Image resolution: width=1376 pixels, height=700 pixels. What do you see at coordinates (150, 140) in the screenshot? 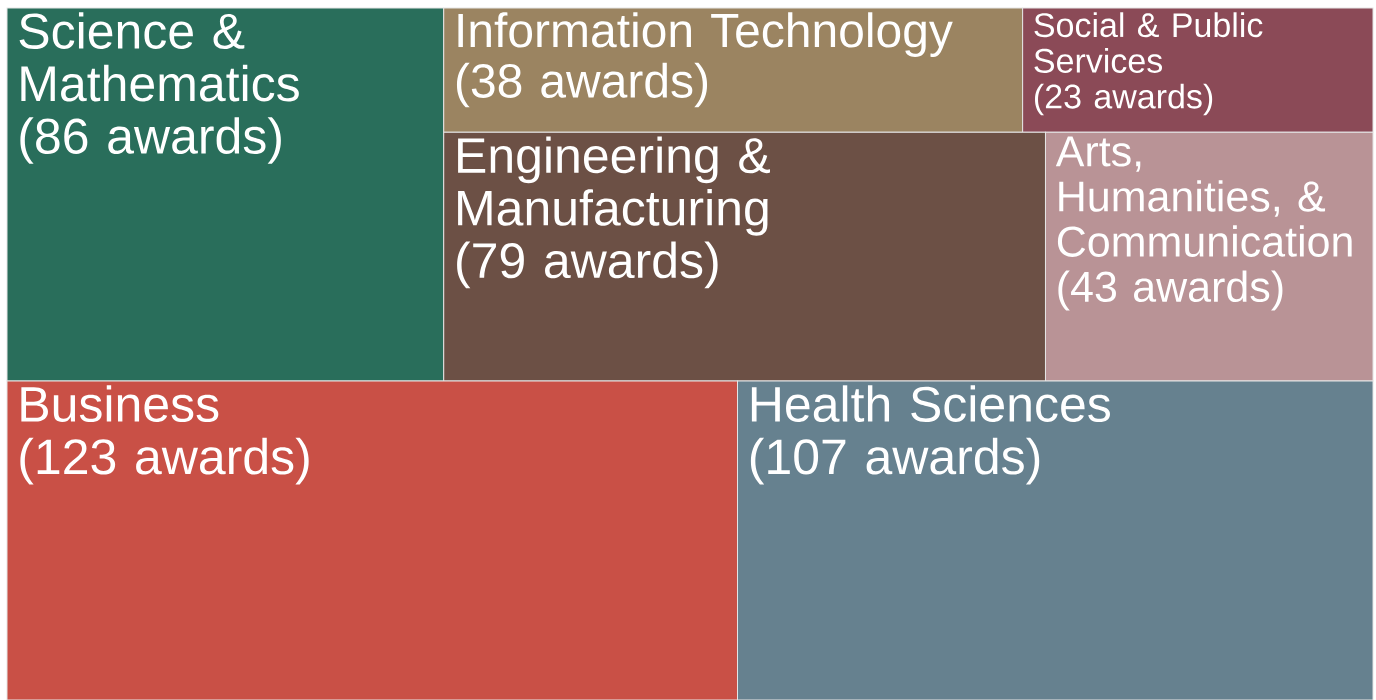
I see `data-label: (86 awards)` at bounding box center [150, 140].